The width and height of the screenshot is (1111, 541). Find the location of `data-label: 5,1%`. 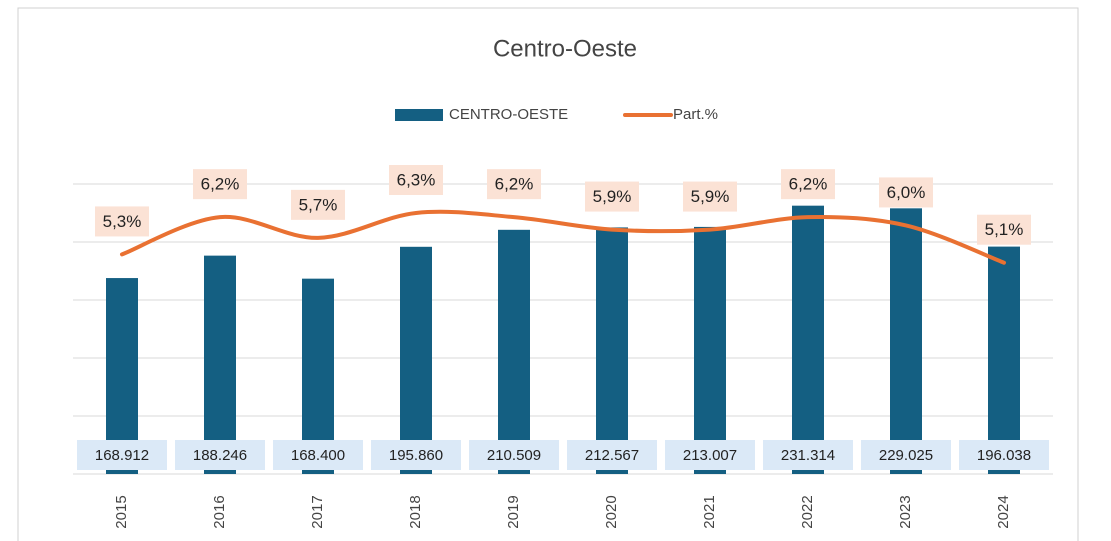

data-label: 5,1% is located at coordinates (1004, 229).